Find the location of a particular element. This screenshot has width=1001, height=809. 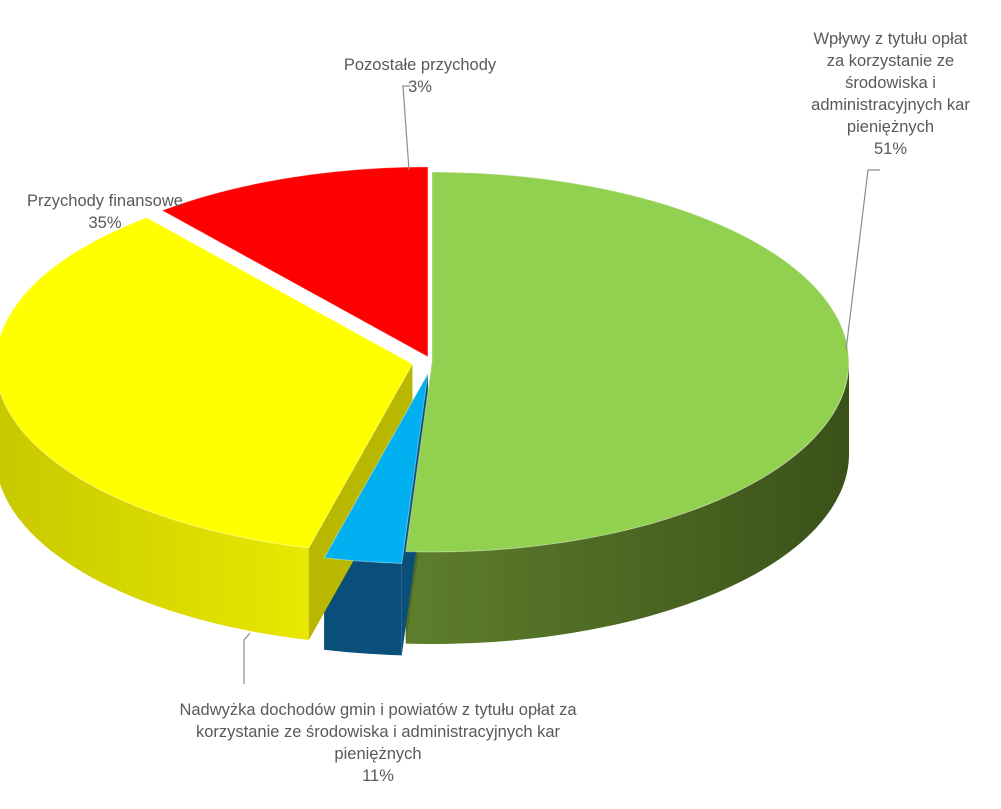

leader-line-pozostale is located at coordinates (406, 128).